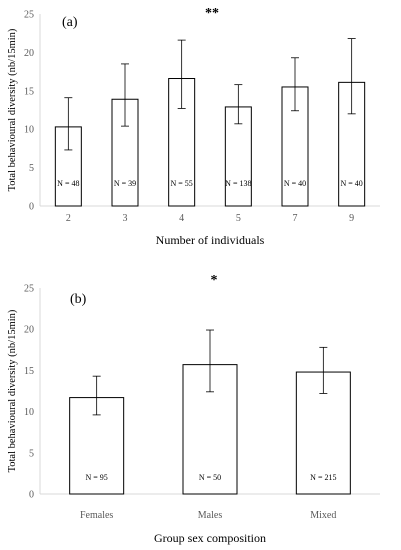 The height and width of the screenshot is (550, 401). What do you see at coordinates (212, 13) in the screenshot?
I see `significance-marker: **` at bounding box center [212, 13].